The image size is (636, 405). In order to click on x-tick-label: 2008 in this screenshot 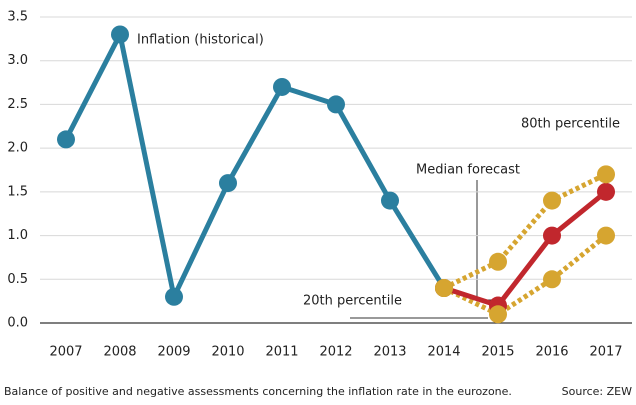, I will do `click(119, 352)`.